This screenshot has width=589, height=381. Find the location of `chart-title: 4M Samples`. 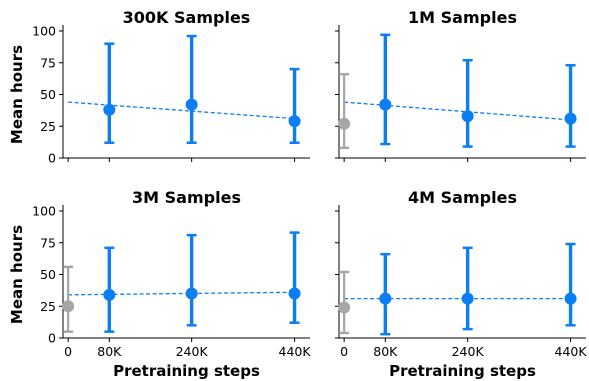

chart-title: 4M Samples is located at coordinates (462, 197).